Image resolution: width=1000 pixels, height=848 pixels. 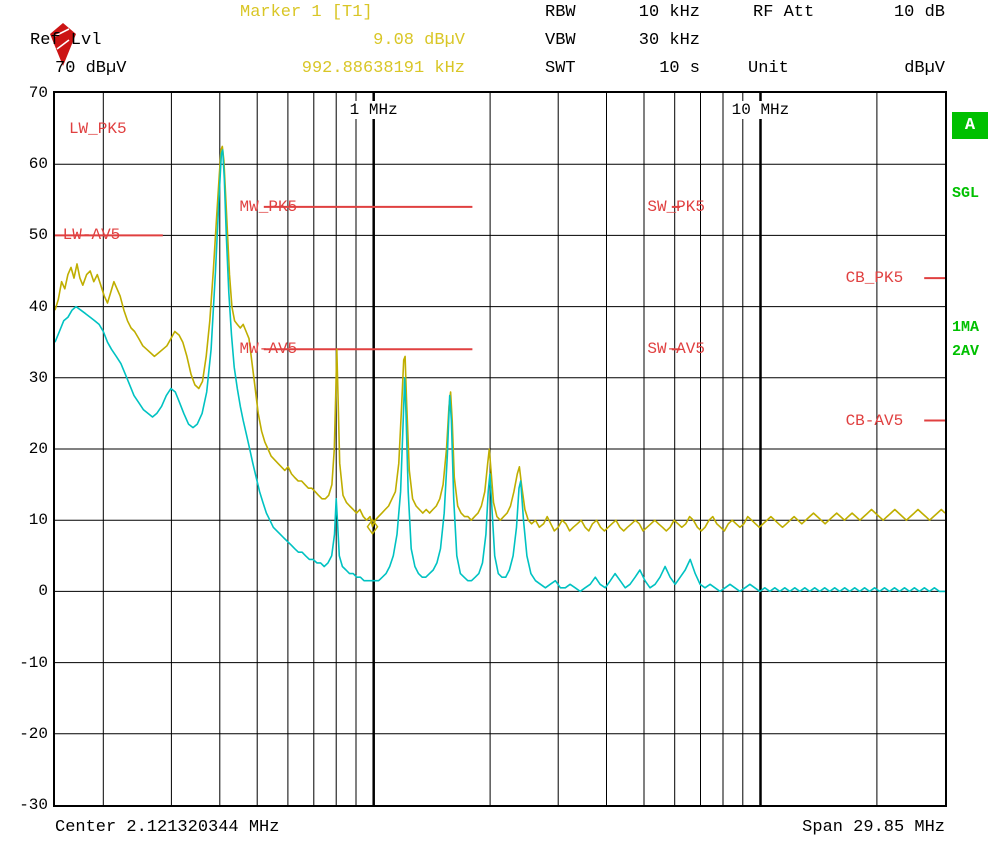 What do you see at coordinates (38, 449) in the screenshot?
I see `y-axis-tick-label: 20` at bounding box center [38, 449].